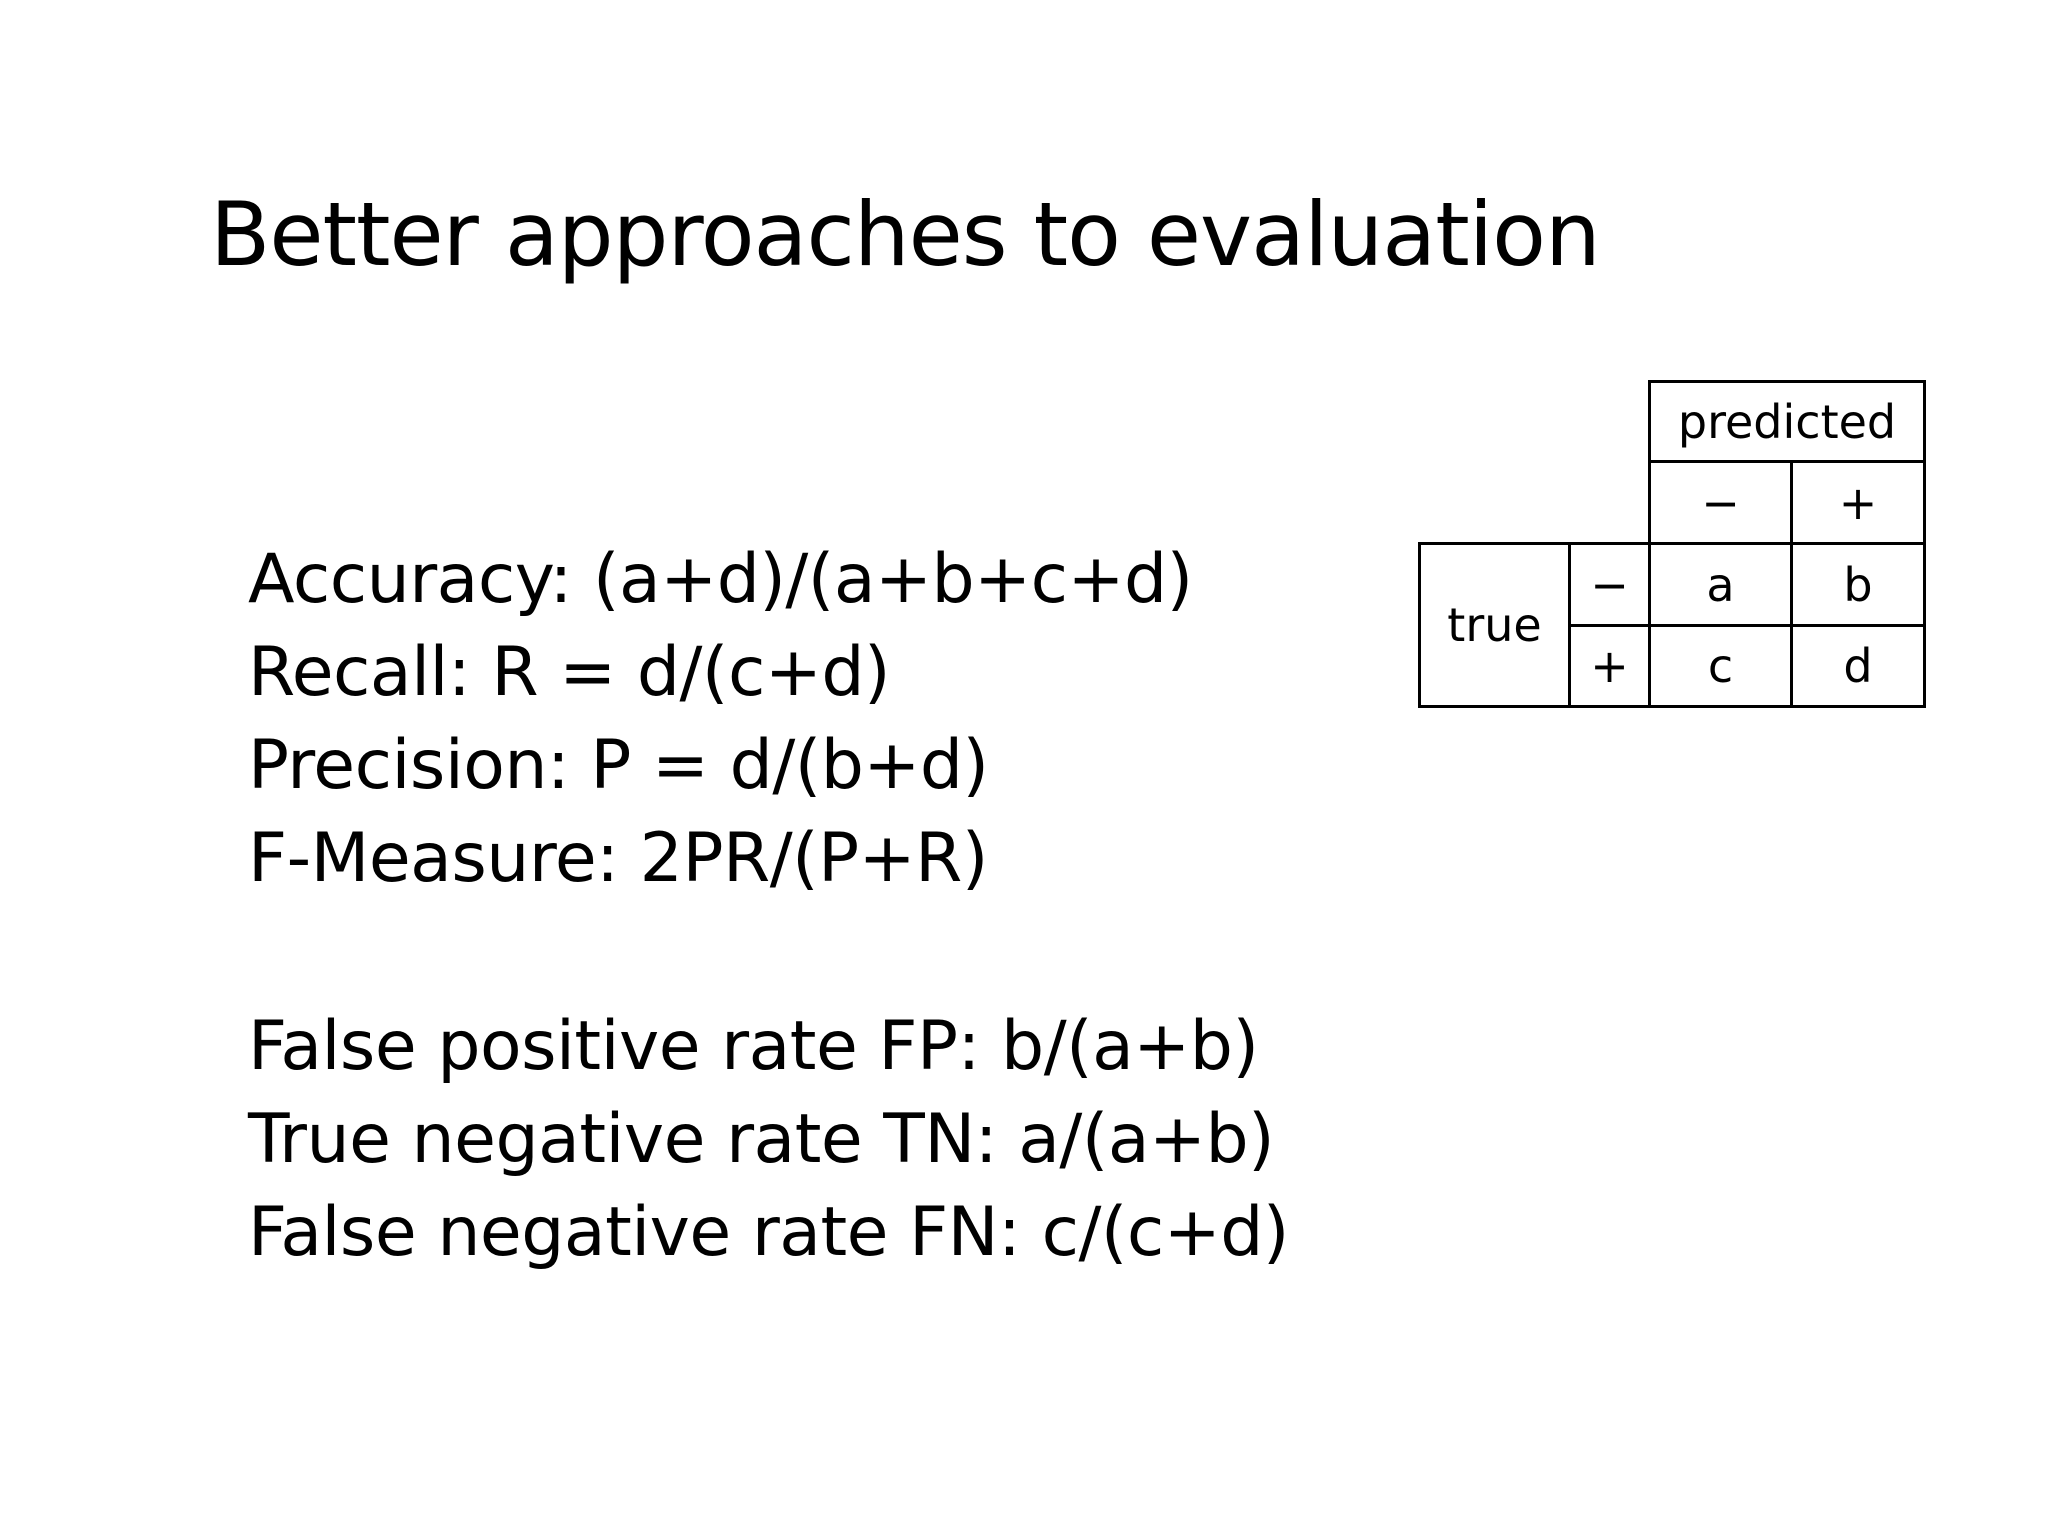 The height and width of the screenshot is (1536, 2048). Describe the element at coordinates (720, 579) in the screenshot. I see `accuracy-formula: Accuracy: (a+d)/(a+b+c+d)` at that location.